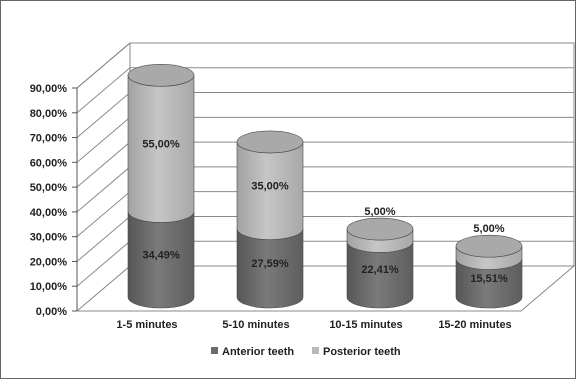  What do you see at coordinates (49, 139) in the screenshot?
I see `y-tick-label: 70,00%` at bounding box center [49, 139].